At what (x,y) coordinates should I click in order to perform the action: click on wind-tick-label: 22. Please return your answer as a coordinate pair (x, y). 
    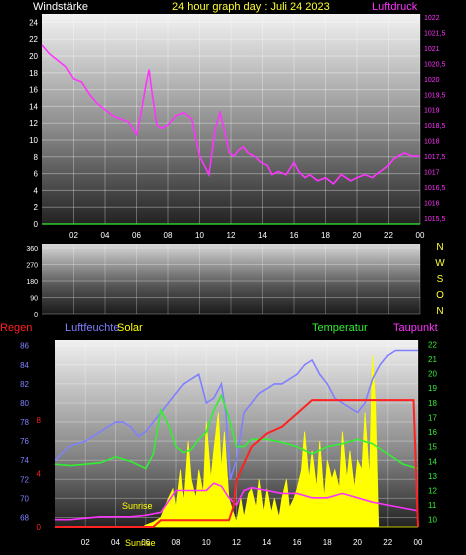
    Looking at the image, I should click on (33, 39).